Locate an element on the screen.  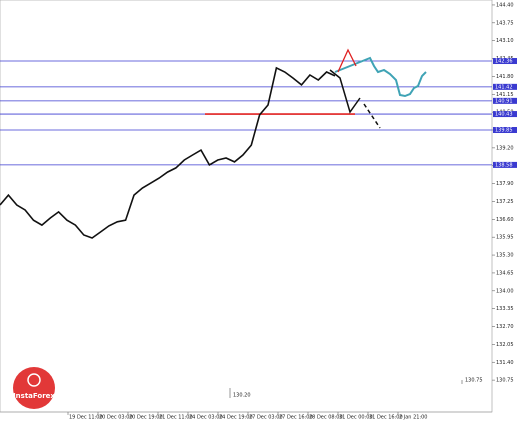
x-tick-label: 31 Dec 16:00 is located at coordinates (386, 418).